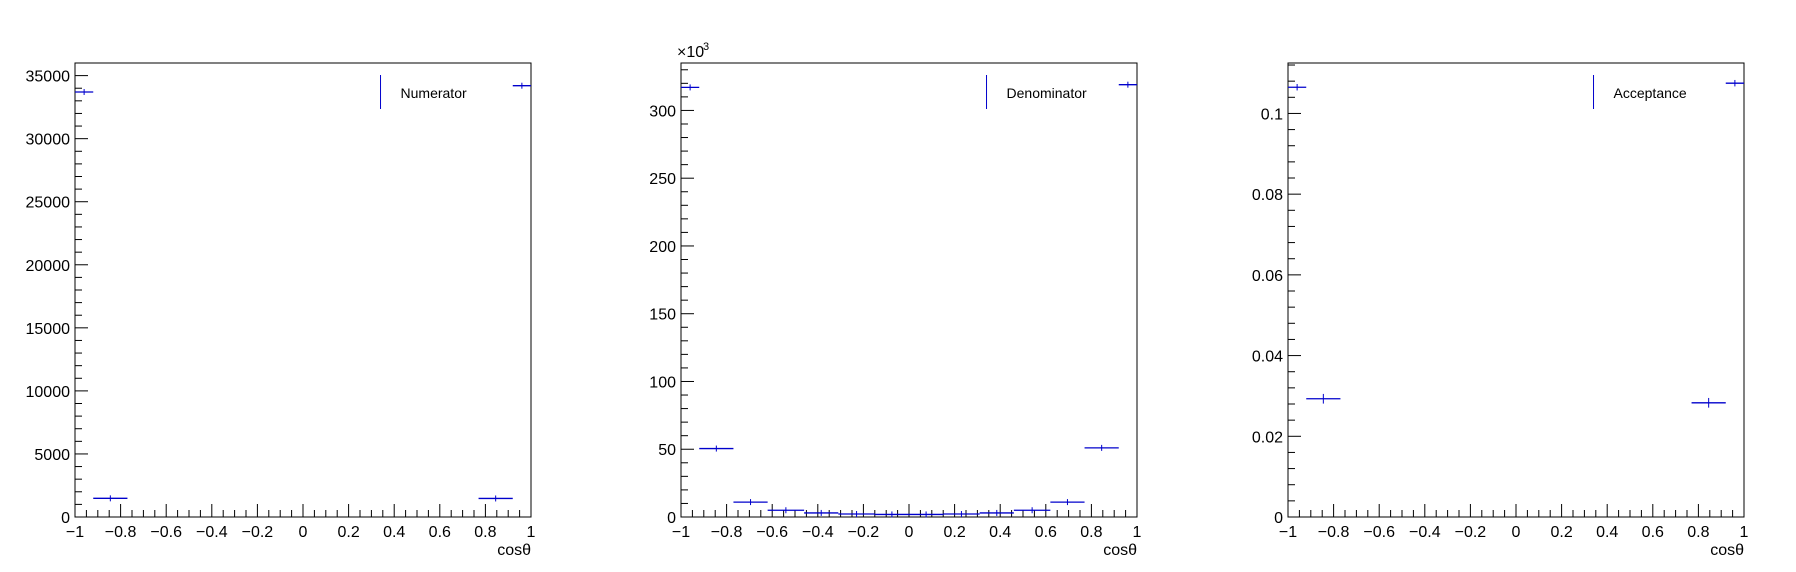  What do you see at coordinates (1267, 195) in the screenshot?
I see `y-tick-label: 0.08` at bounding box center [1267, 195].